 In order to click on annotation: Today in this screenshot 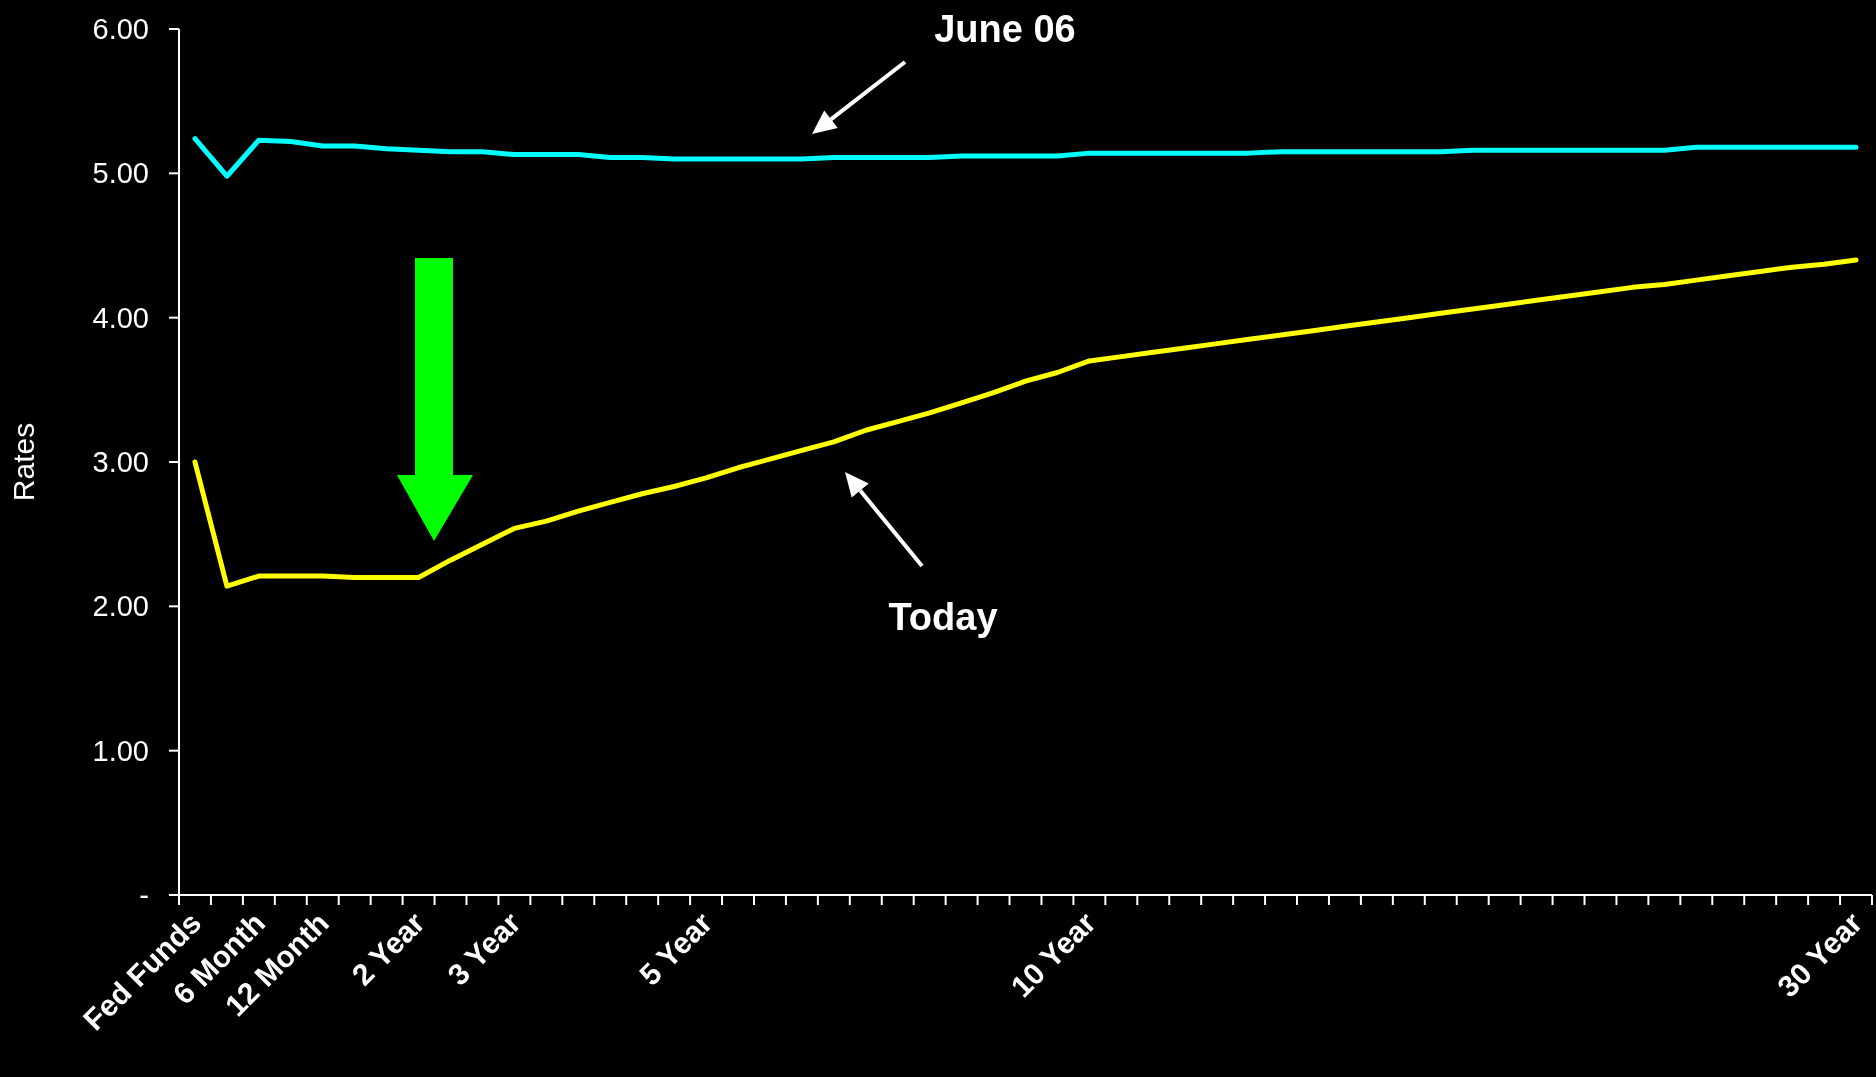, I will do `click(943, 617)`.